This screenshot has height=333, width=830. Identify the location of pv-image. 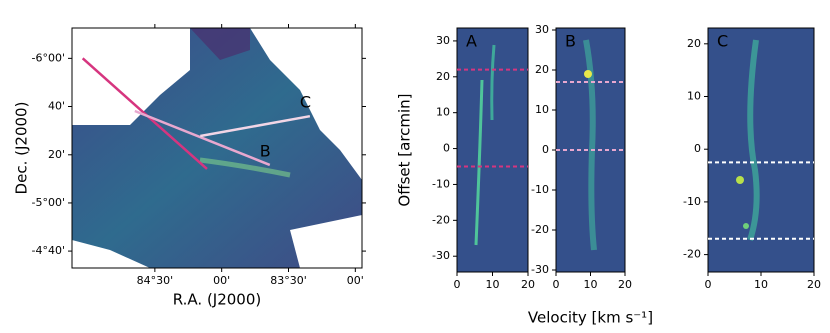
(761, 150).